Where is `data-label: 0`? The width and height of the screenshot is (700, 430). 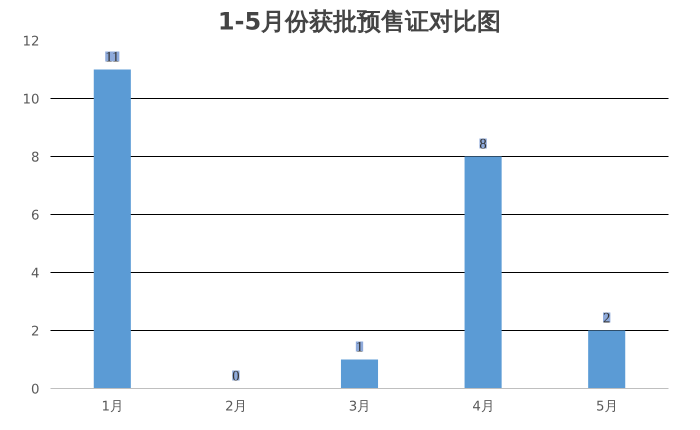
data-label: 0 is located at coordinates (236, 376).